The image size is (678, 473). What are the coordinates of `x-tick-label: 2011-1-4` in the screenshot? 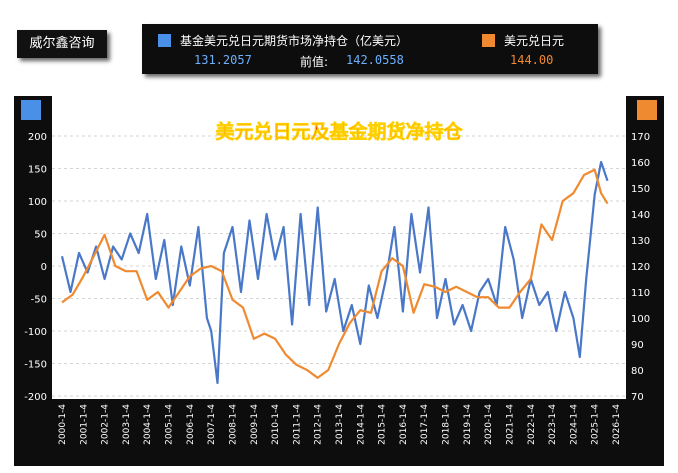 It's located at (297, 424).